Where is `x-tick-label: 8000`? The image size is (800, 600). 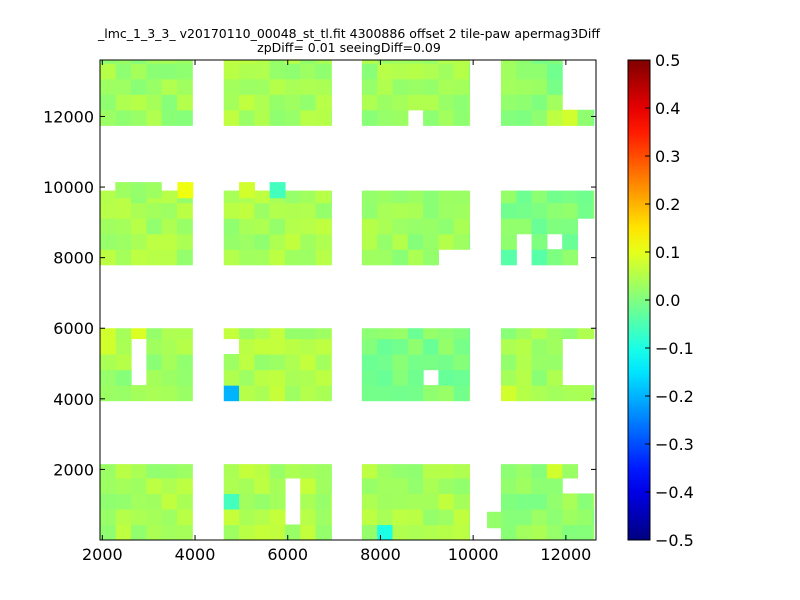
x-tick-label: 8000 is located at coordinates (380, 554).